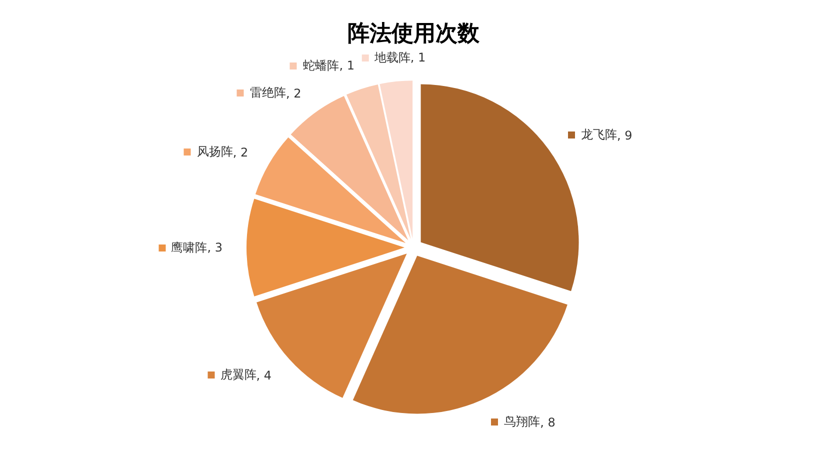  What do you see at coordinates (321, 65) in the screenshot?
I see `legend-label: 蛇蟠阵` at bounding box center [321, 65].